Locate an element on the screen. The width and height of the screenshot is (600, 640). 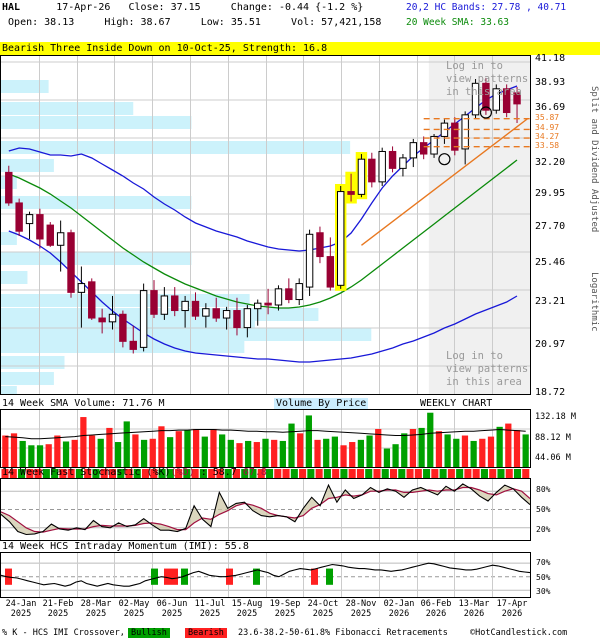
date-tick-day: 21-Feb is located at coordinates (58, 604).